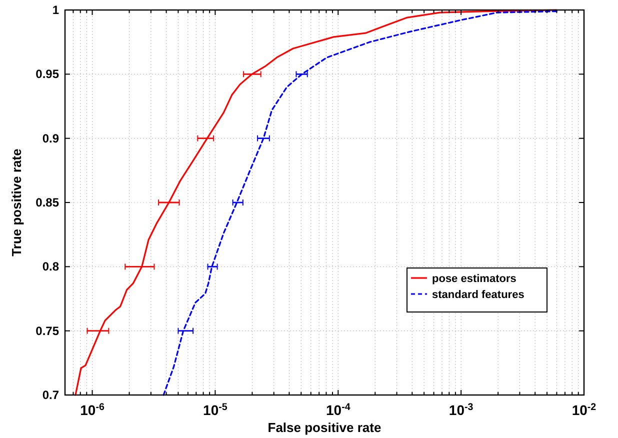  Describe the element at coordinates (51, 395) in the screenshot. I see `y-tick-label: 0.7` at that location.